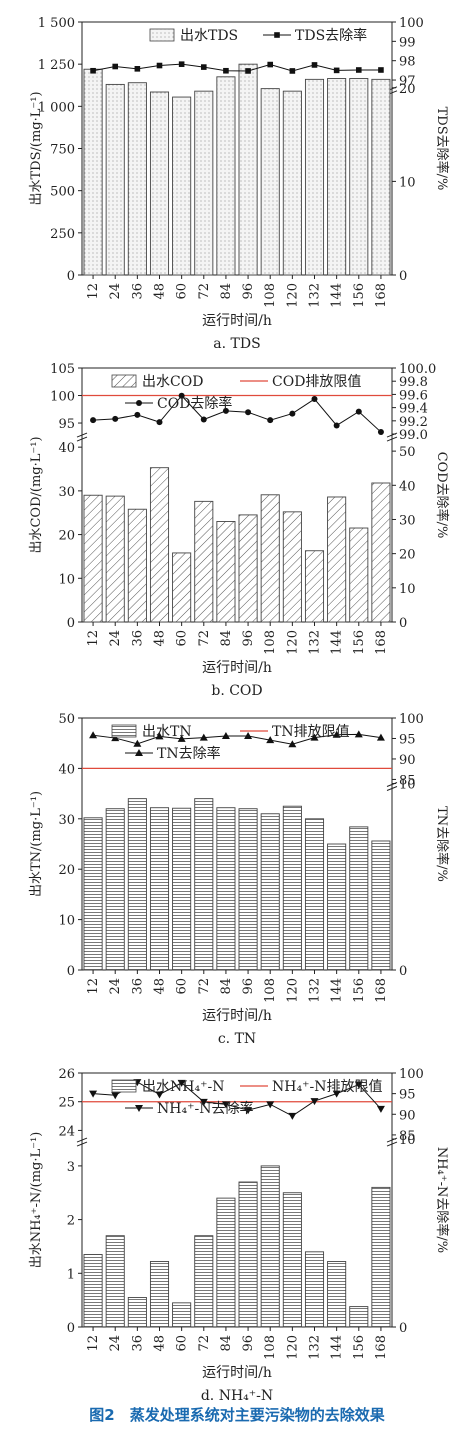 The image size is (474, 1436). I want to click on right-tick-label: 99.6, so click(413, 395).